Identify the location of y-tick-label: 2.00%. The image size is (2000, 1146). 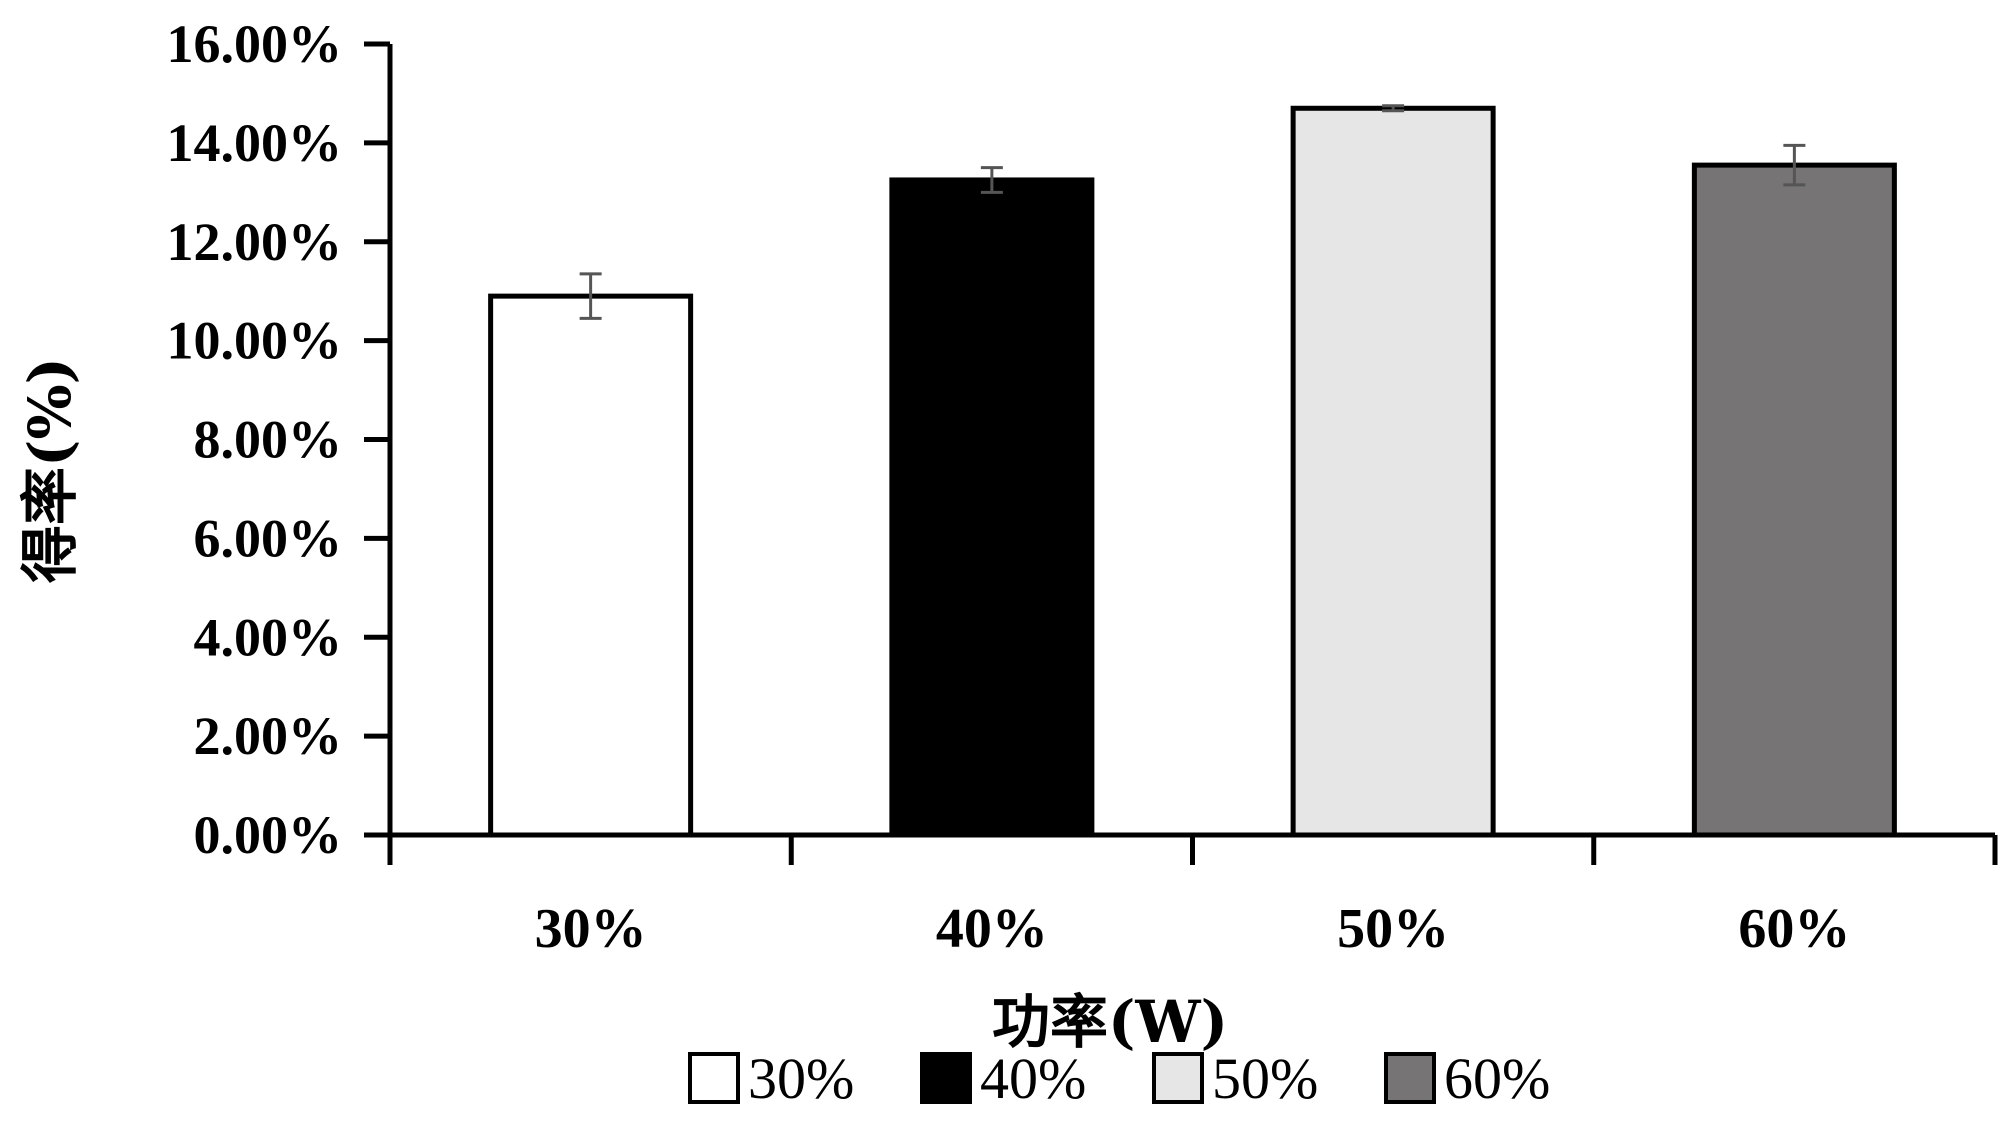
(268, 736).